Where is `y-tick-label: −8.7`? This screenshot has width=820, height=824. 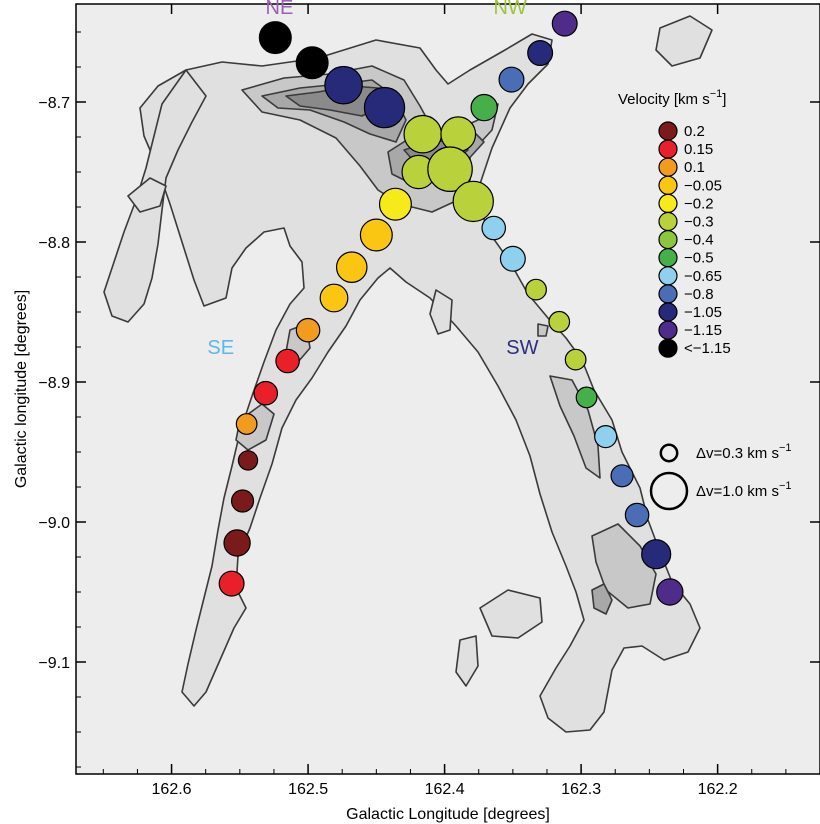
y-tick-label: −8.7 is located at coordinates (54, 103).